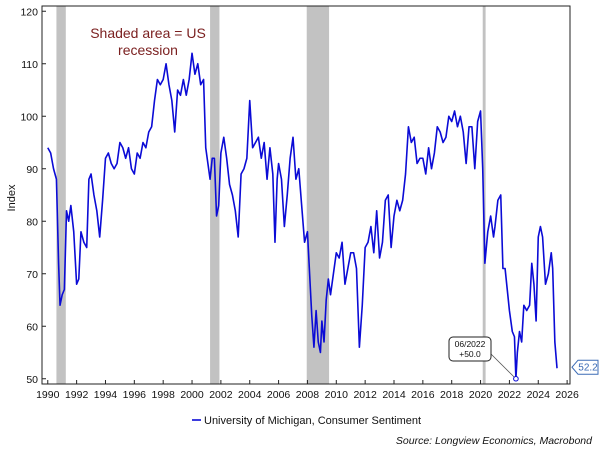 The height and width of the screenshot is (454, 605). What do you see at coordinates (567, 395) in the screenshot?
I see `x-tick-label-2026: 2026` at bounding box center [567, 395].